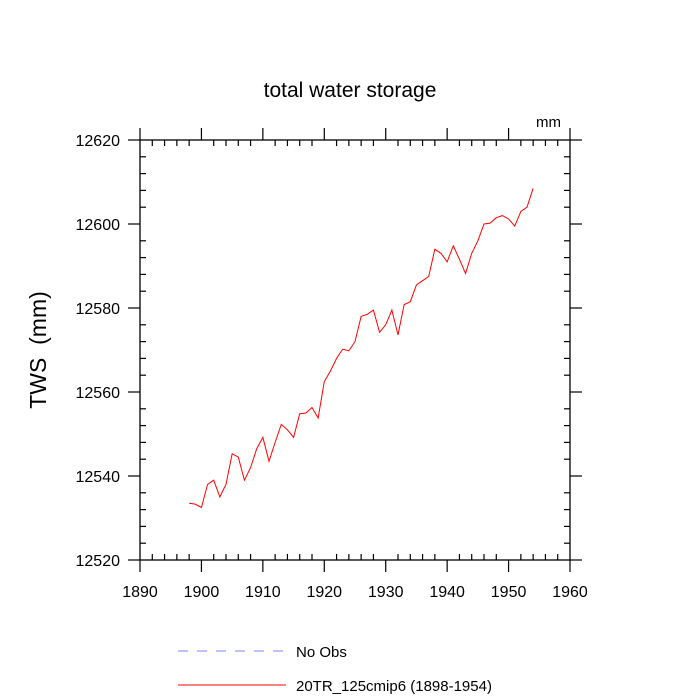  What do you see at coordinates (98, 141) in the screenshot?
I see `y-tick-label: 12620` at bounding box center [98, 141].